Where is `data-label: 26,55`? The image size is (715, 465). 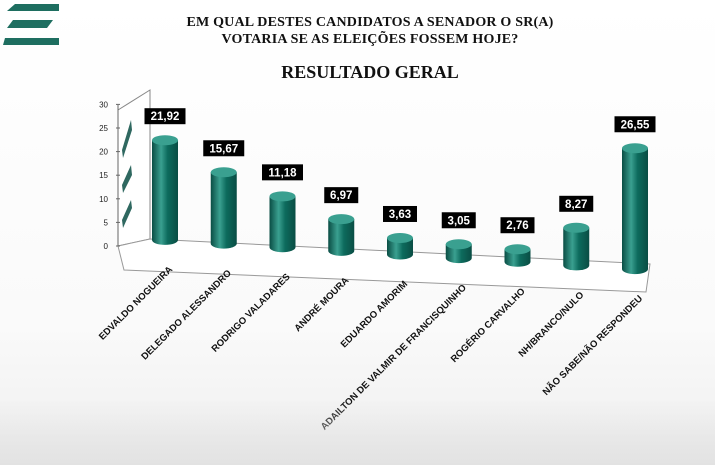
data-label: 26,55 is located at coordinates (635, 125).